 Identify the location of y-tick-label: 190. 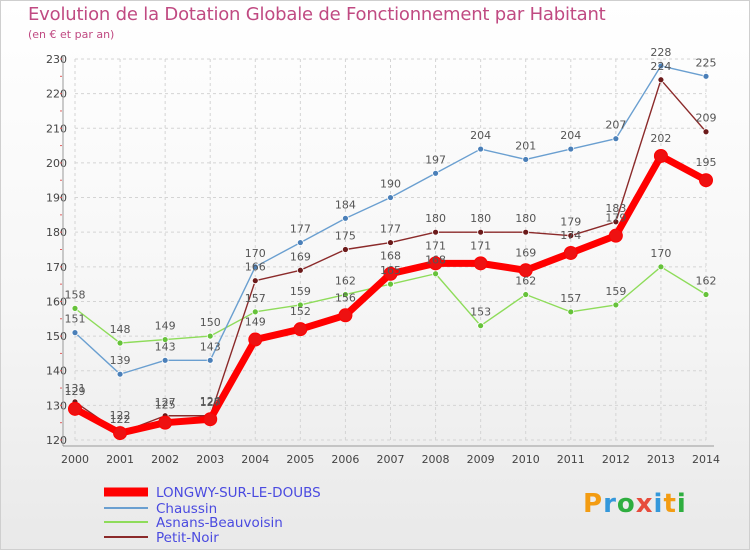
(56, 198).